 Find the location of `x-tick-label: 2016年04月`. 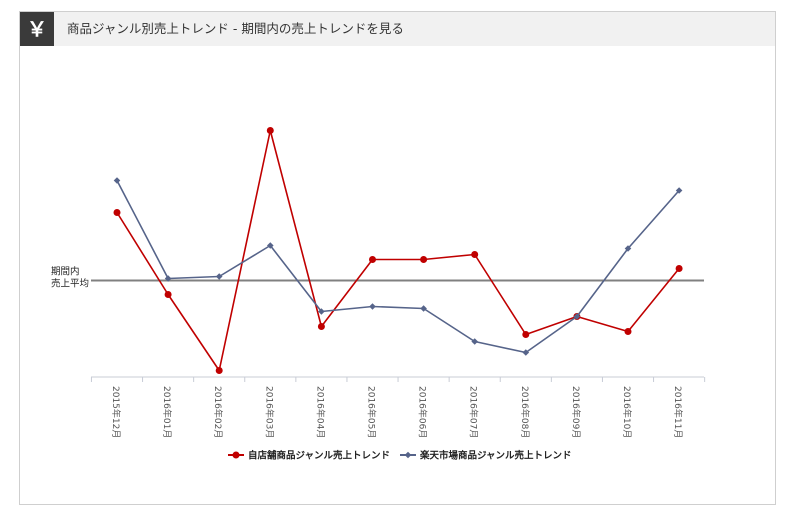

x-tick-label: 2016年04月 is located at coordinates (320, 412).